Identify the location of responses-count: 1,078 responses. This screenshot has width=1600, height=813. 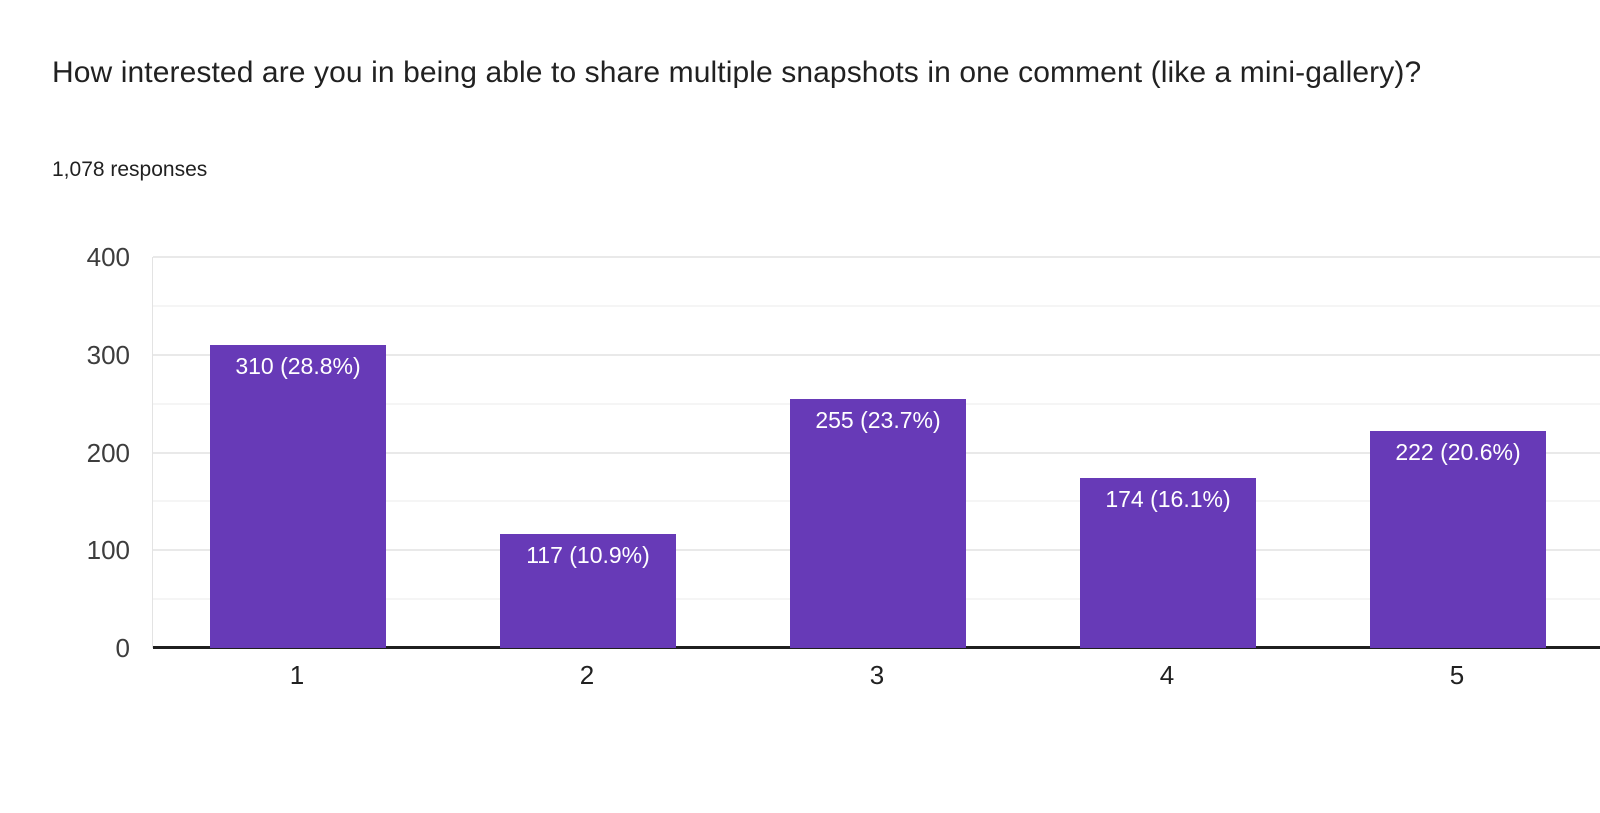
(130, 169).